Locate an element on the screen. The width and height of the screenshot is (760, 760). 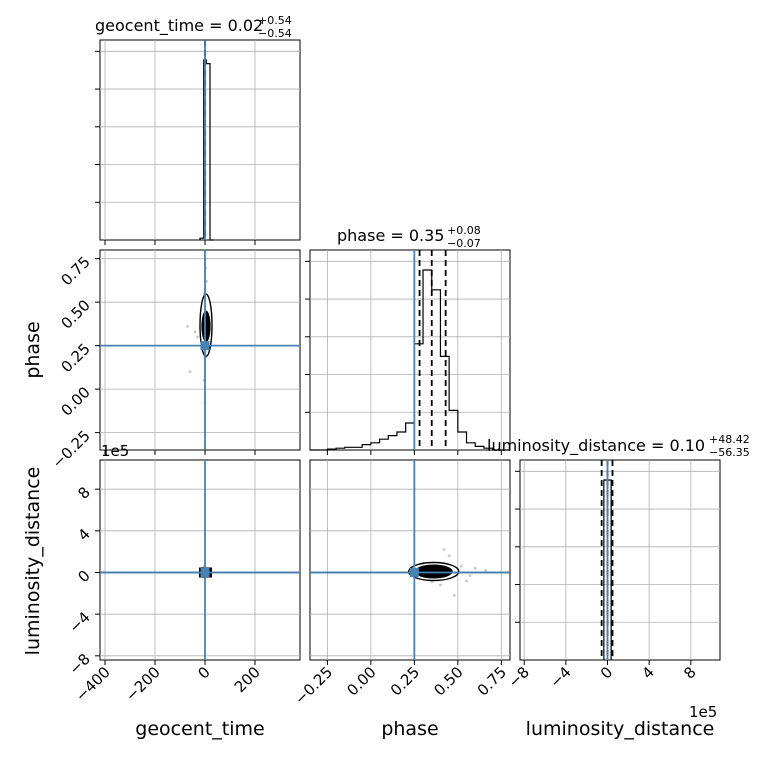
x-tick-label: 4 is located at coordinates (648, 672).